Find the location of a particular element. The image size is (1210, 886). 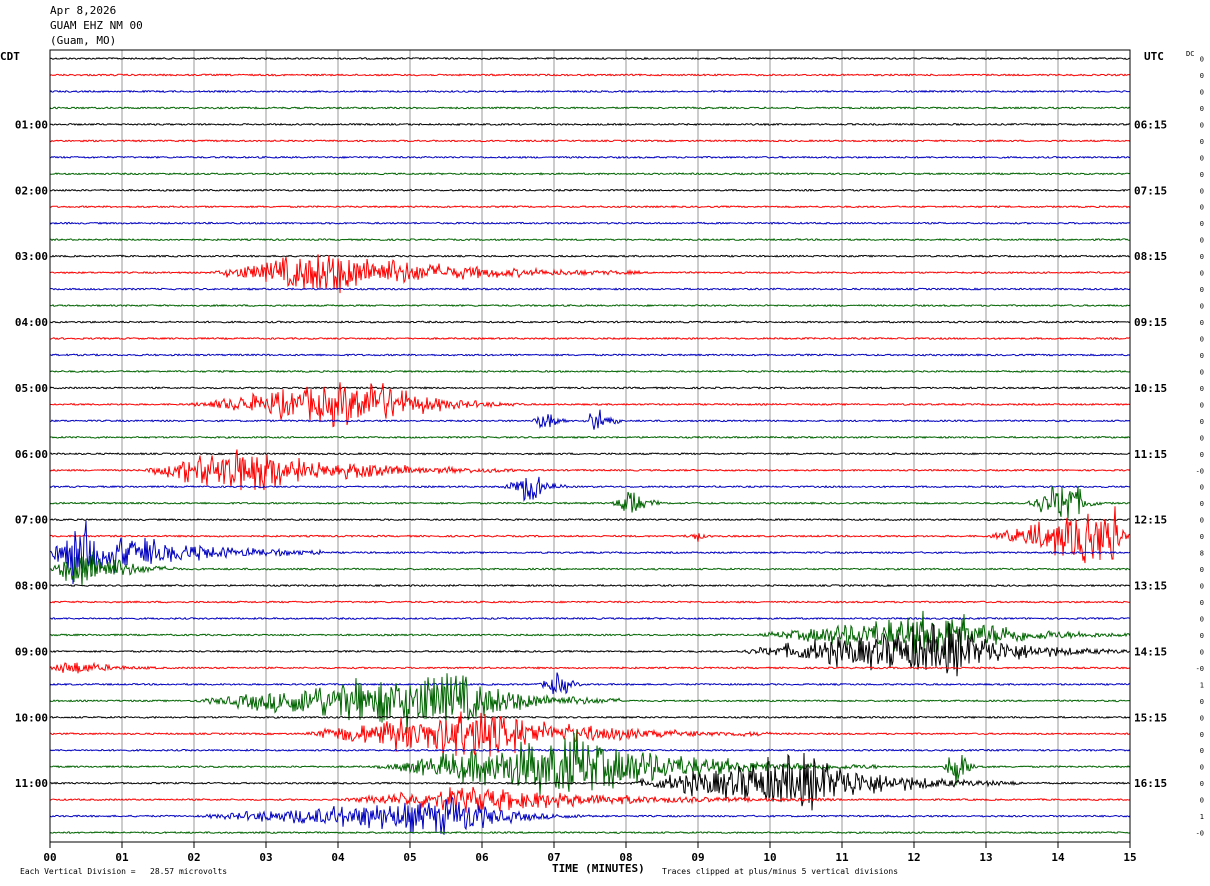

x-tick-label: 03 is located at coordinates (265, 857).